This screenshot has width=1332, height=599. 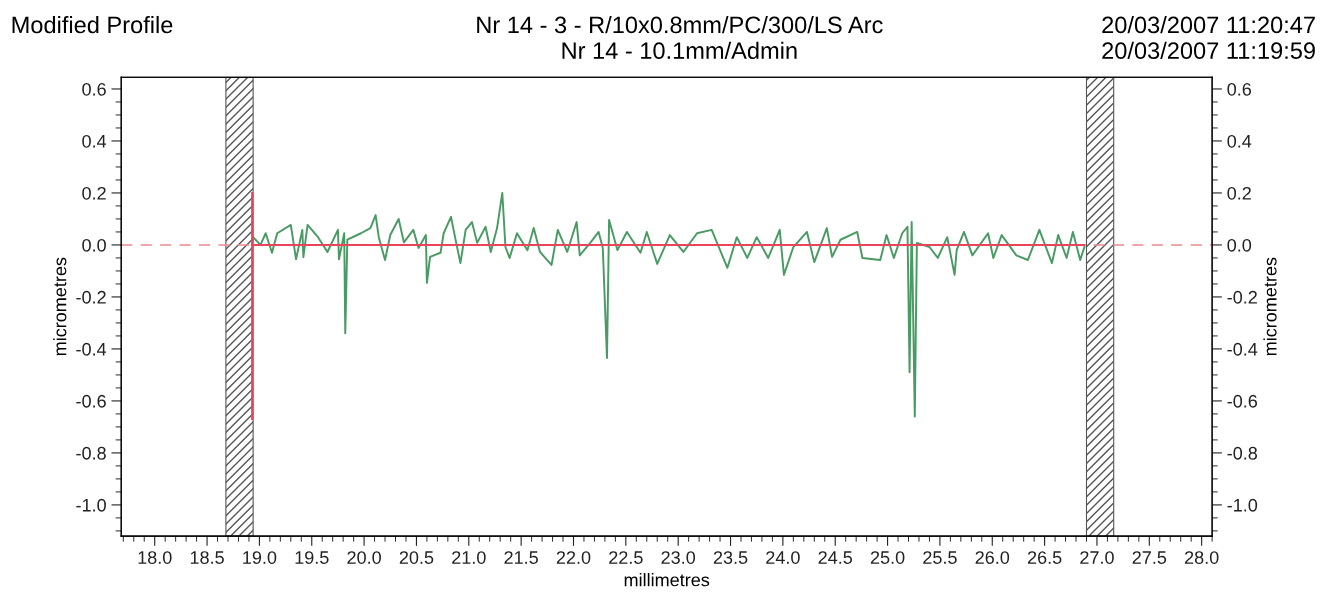 What do you see at coordinates (91, 401) in the screenshot?
I see `y-tick-label: -0.6` at bounding box center [91, 401].